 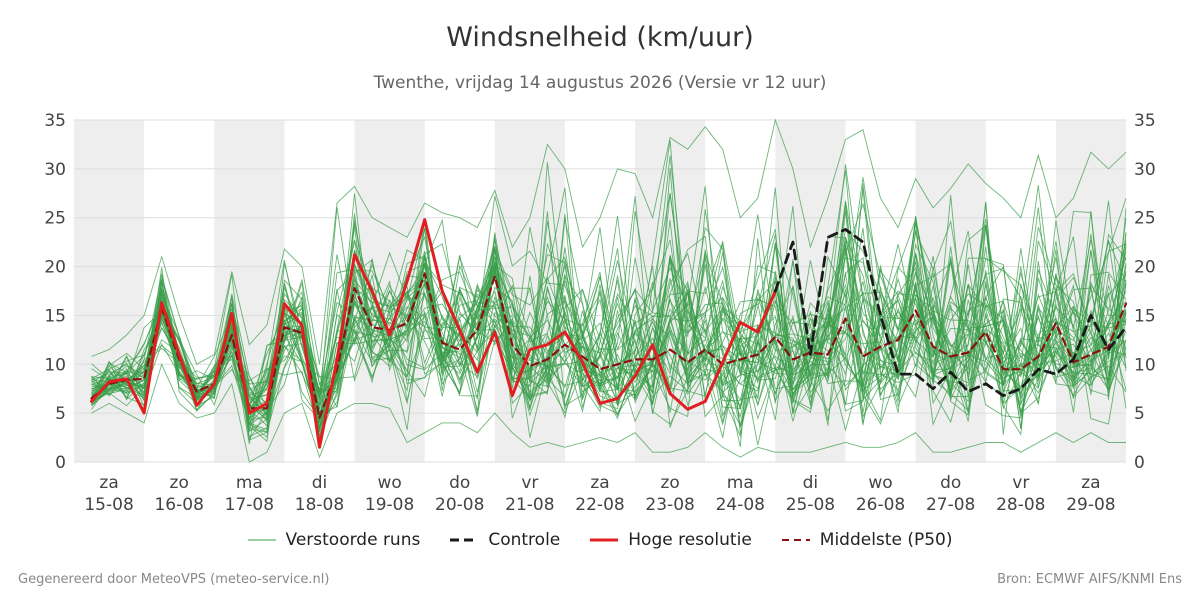 What do you see at coordinates (1145, 268) in the screenshot?
I see `y-tick-label-right: 20` at bounding box center [1145, 268].